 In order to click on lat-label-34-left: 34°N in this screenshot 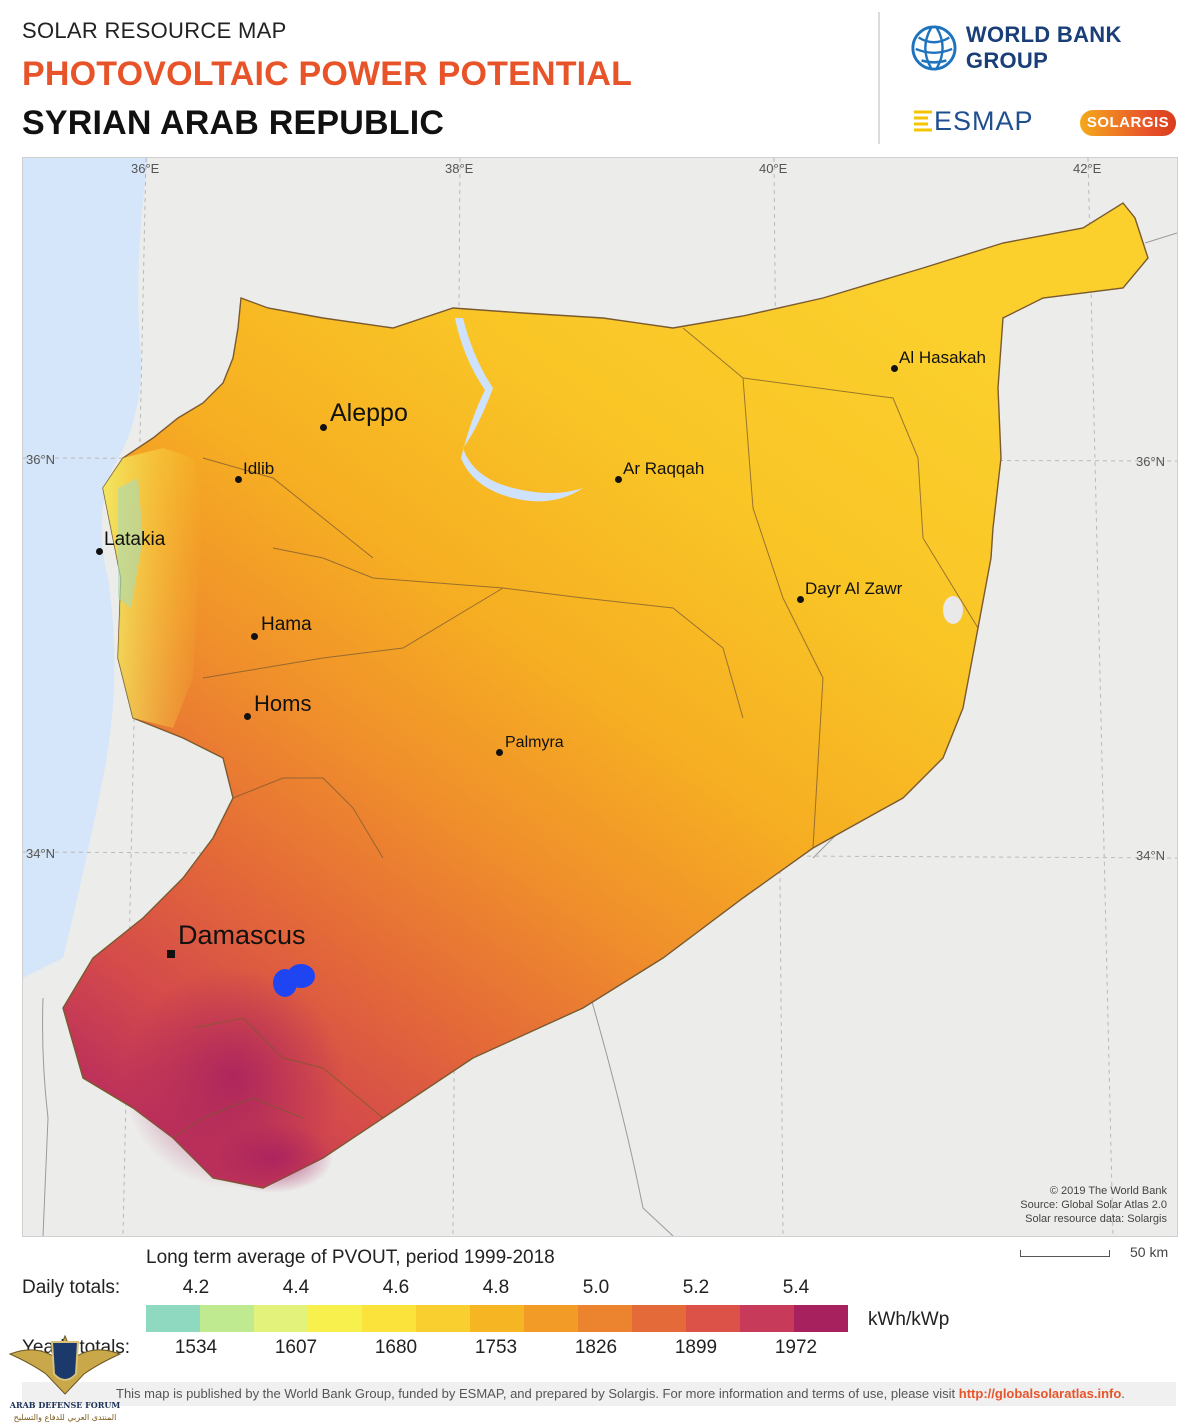, I will do `click(41, 853)`.